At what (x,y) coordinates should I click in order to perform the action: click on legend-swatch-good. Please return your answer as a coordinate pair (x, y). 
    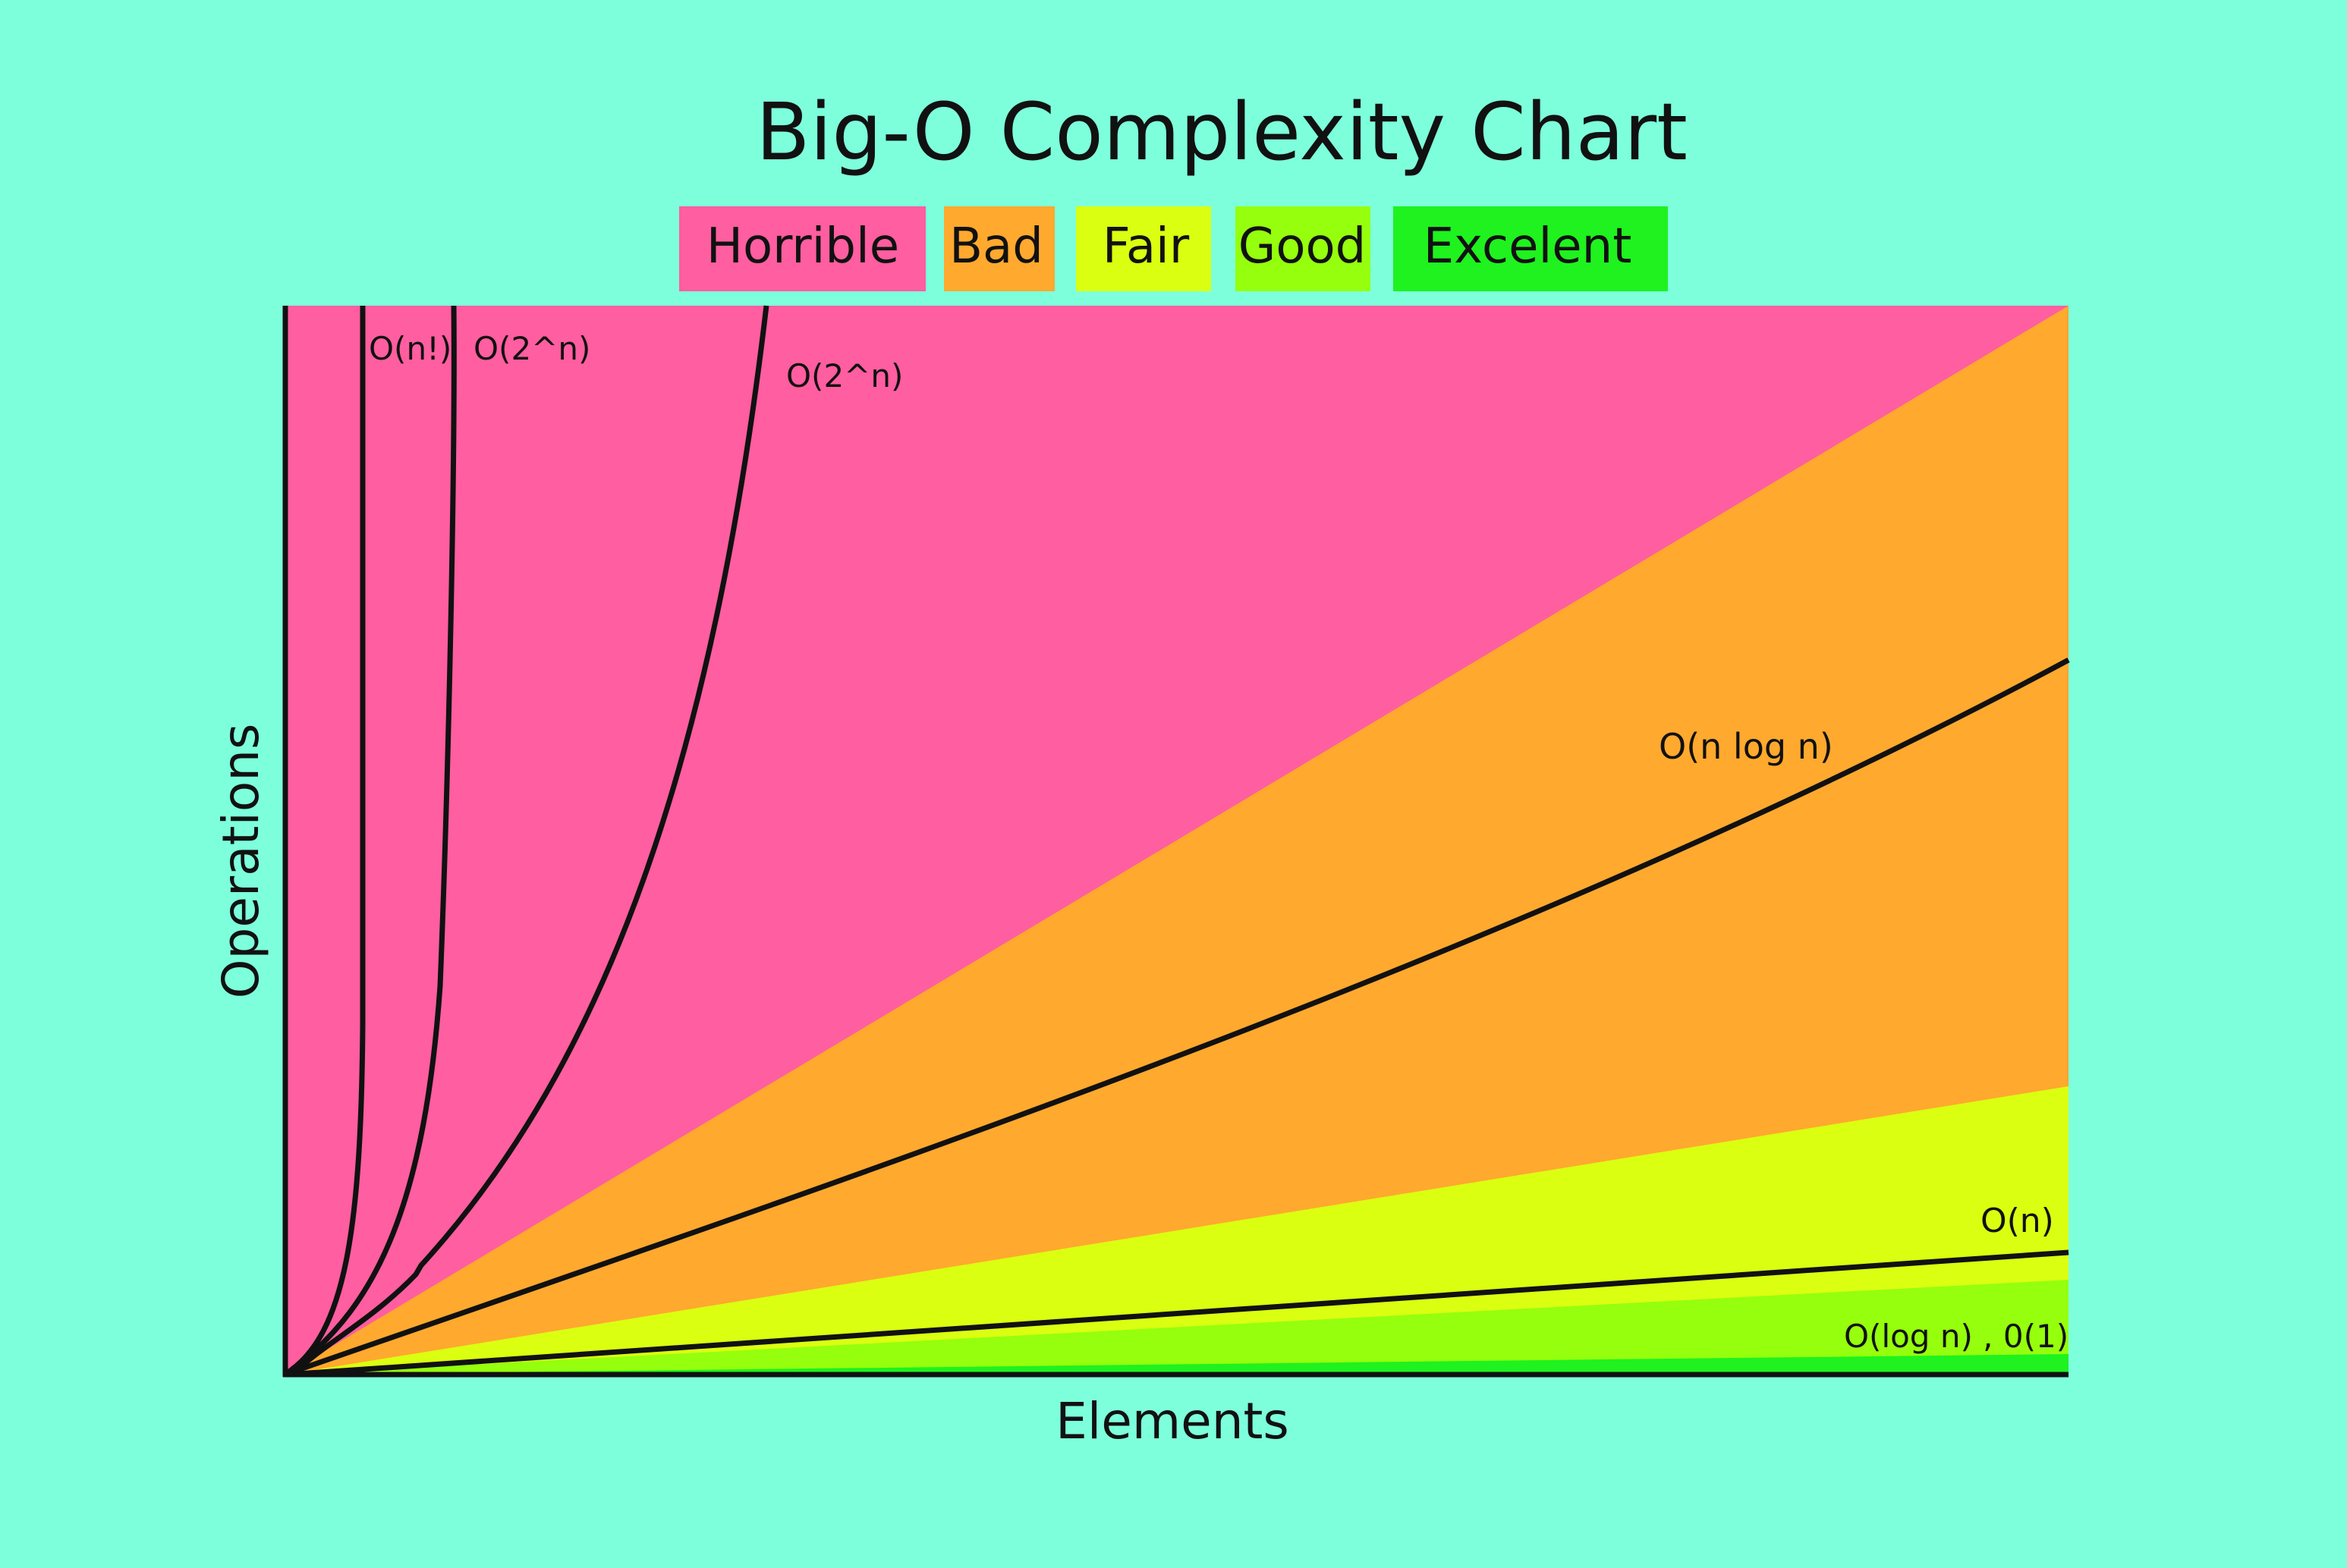
    Looking at the image, I should click on (1302, 248).